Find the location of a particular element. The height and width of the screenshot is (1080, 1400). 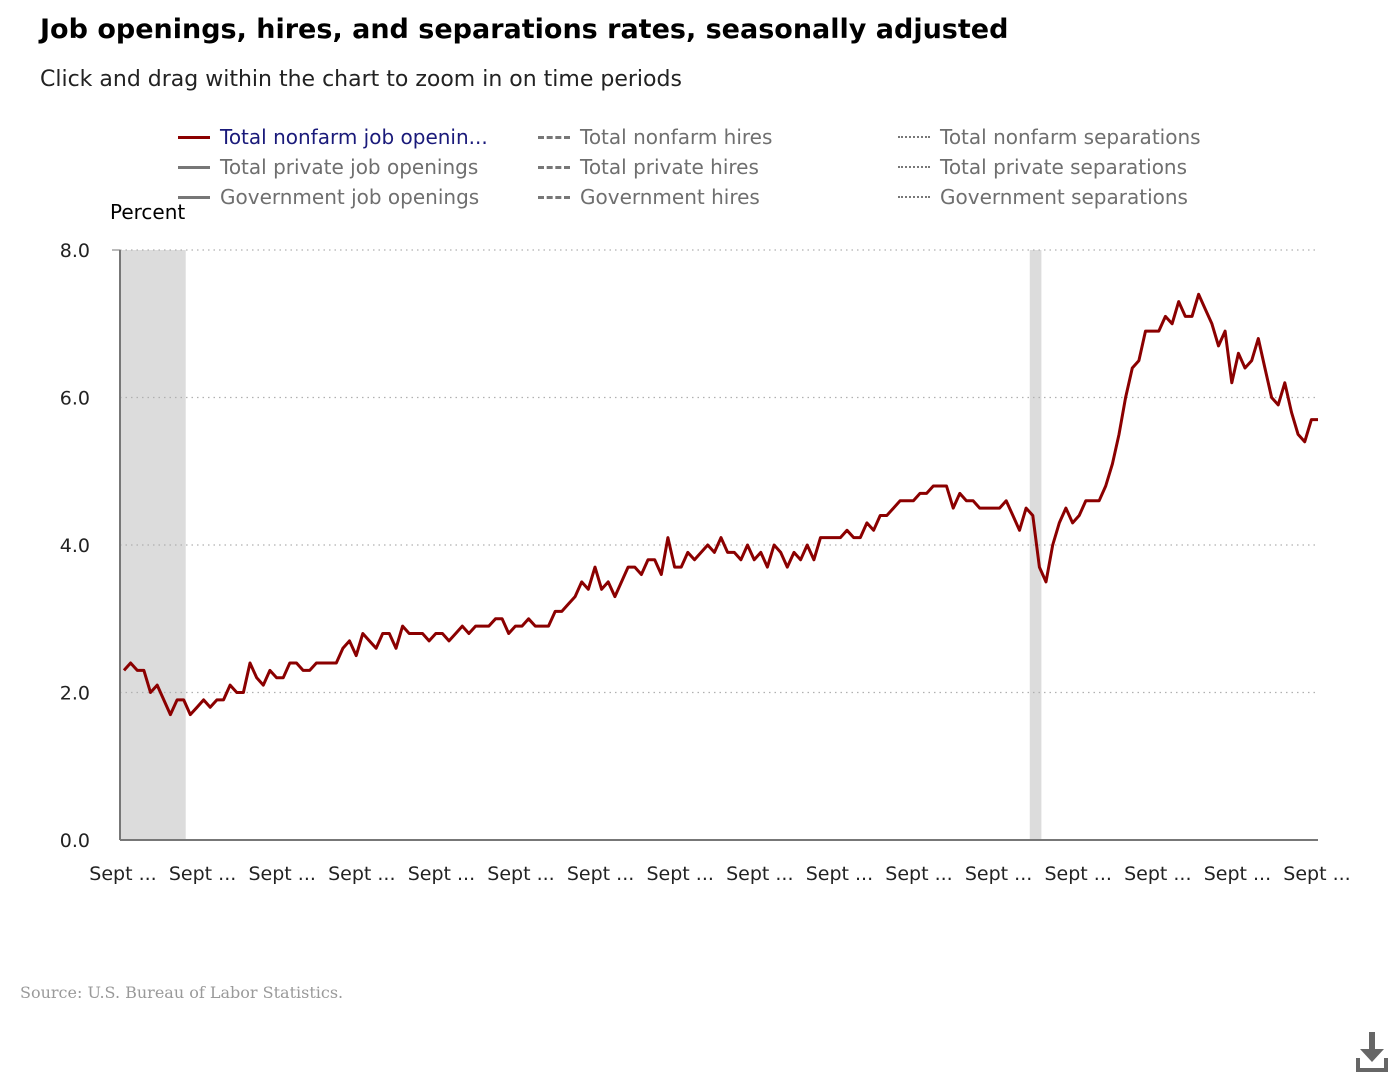

legend-label: Total nonfarm hires is located at coordinates (676, 137).